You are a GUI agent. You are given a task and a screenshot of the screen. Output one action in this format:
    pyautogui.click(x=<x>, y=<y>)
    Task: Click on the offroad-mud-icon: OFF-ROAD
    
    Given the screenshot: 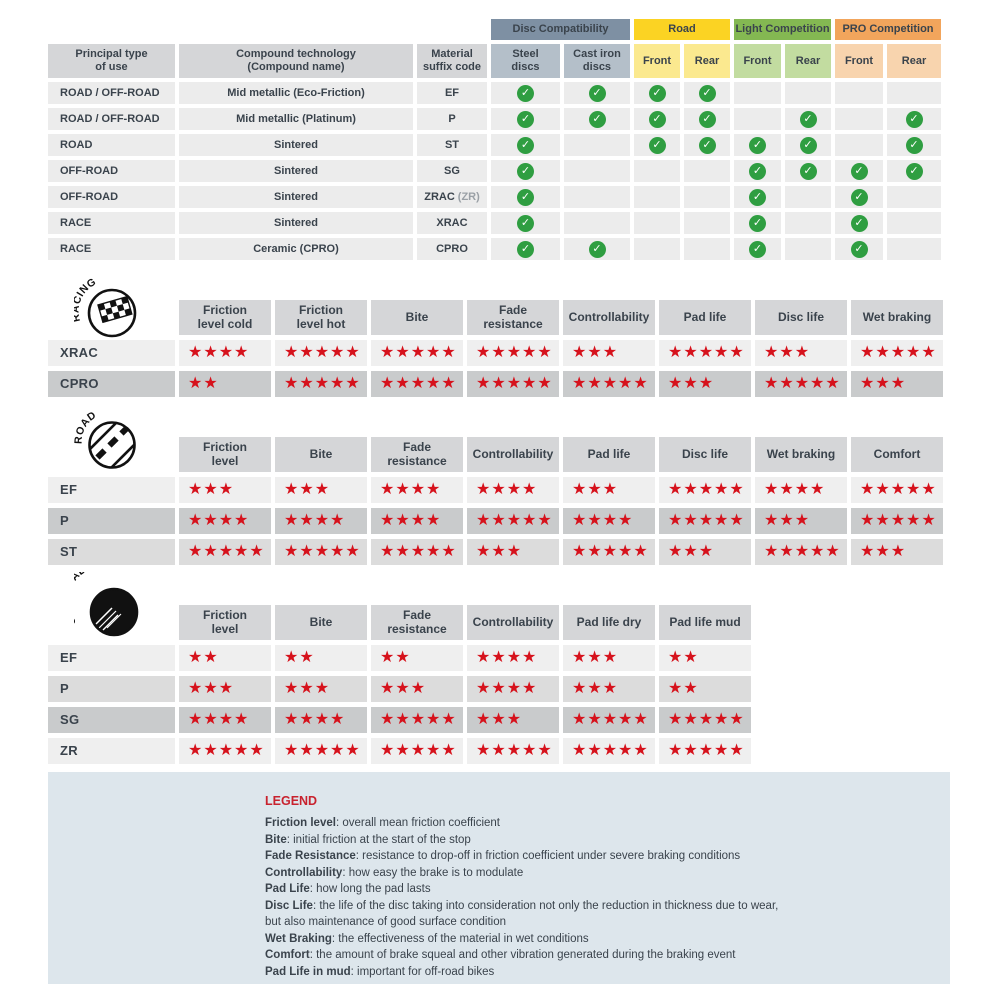 What is the action you would take?
    pyautogui.click(x=106, y=604)
    